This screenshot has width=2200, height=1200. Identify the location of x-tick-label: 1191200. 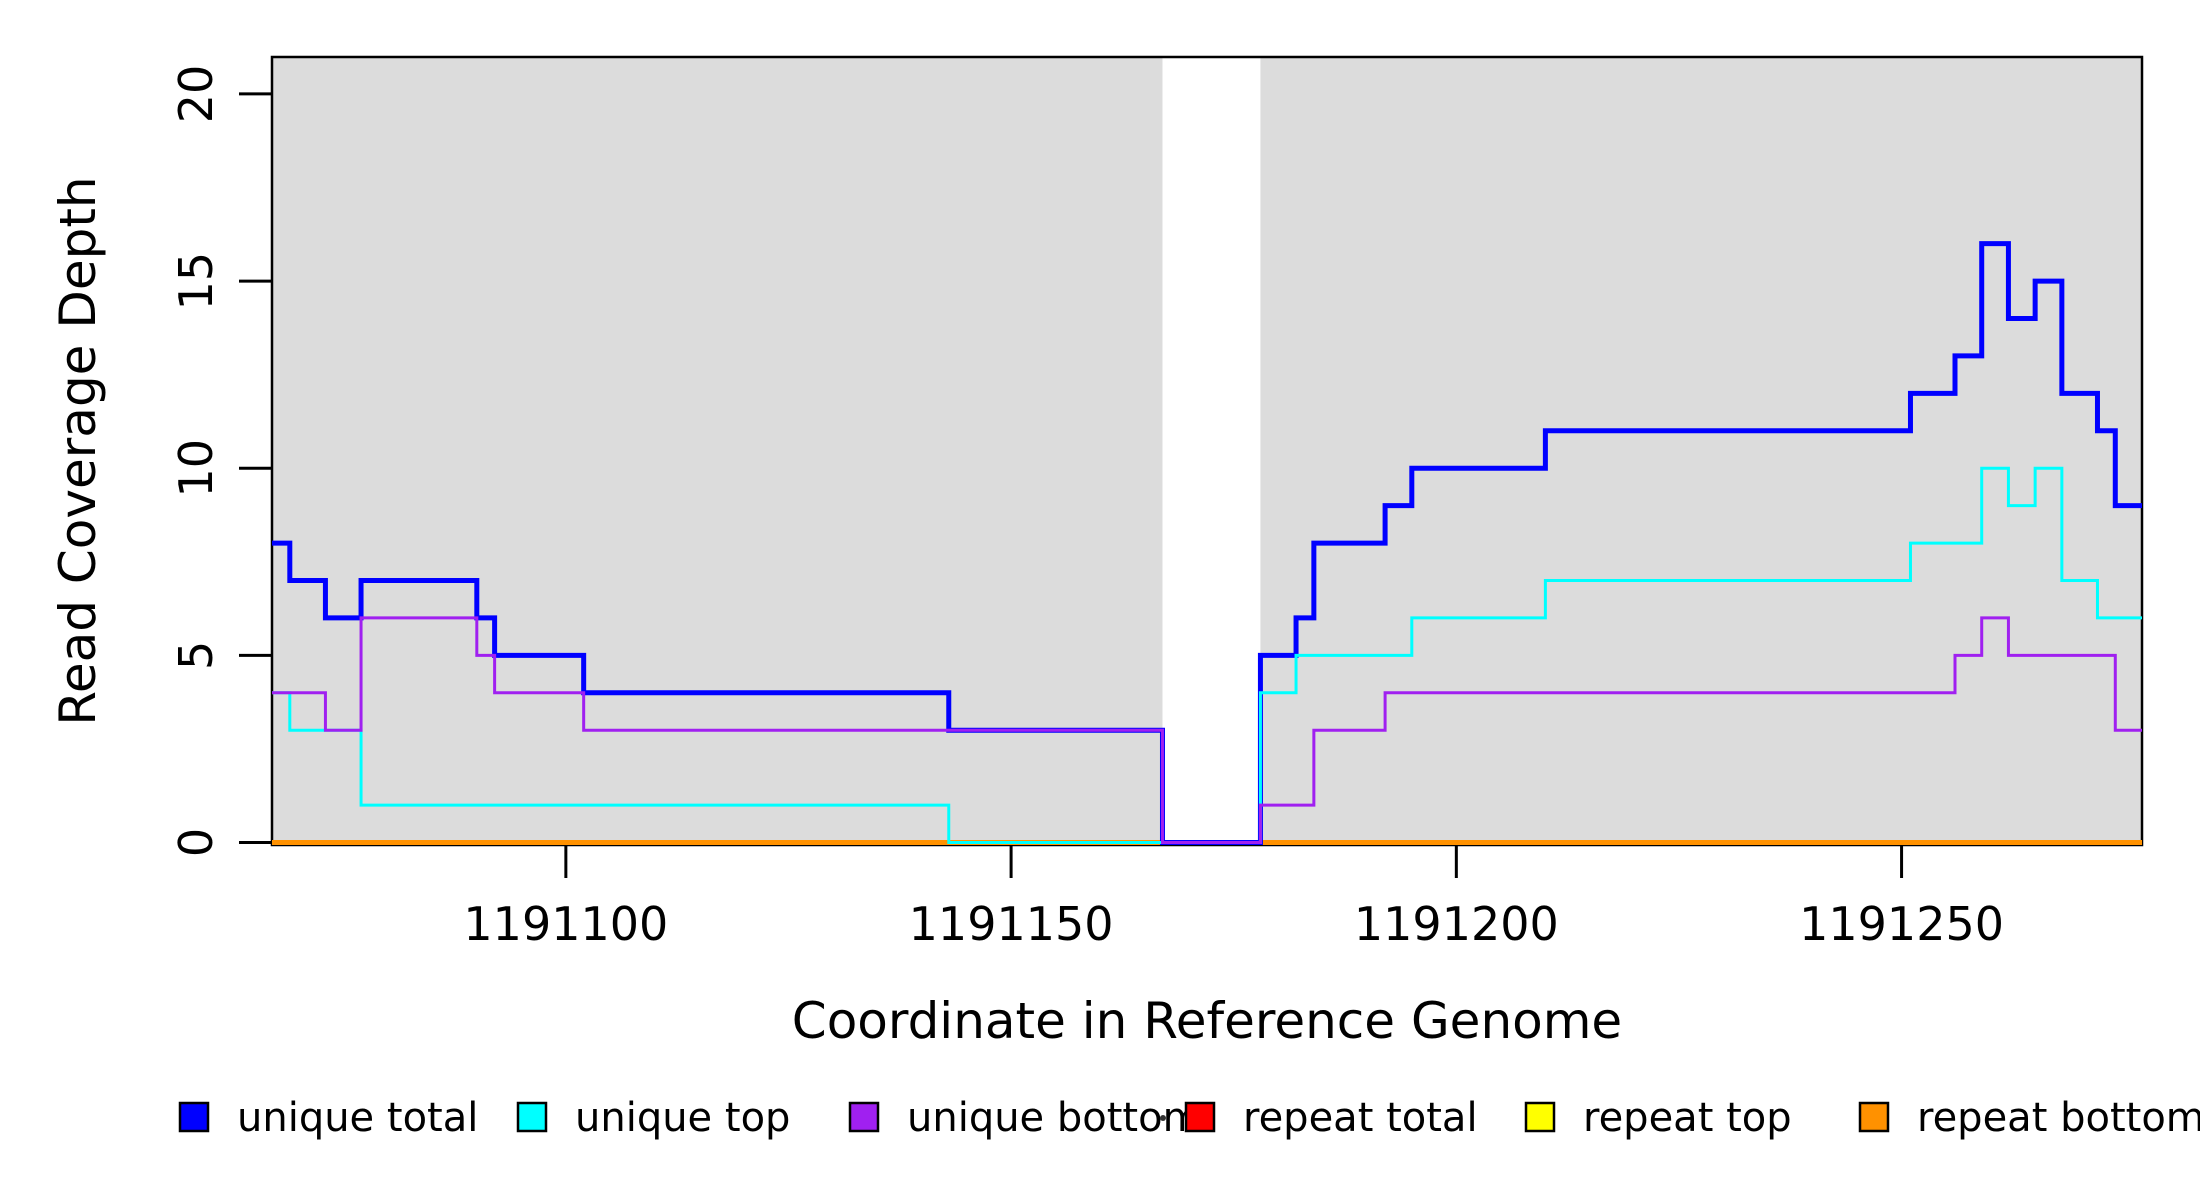
(1456, 924).